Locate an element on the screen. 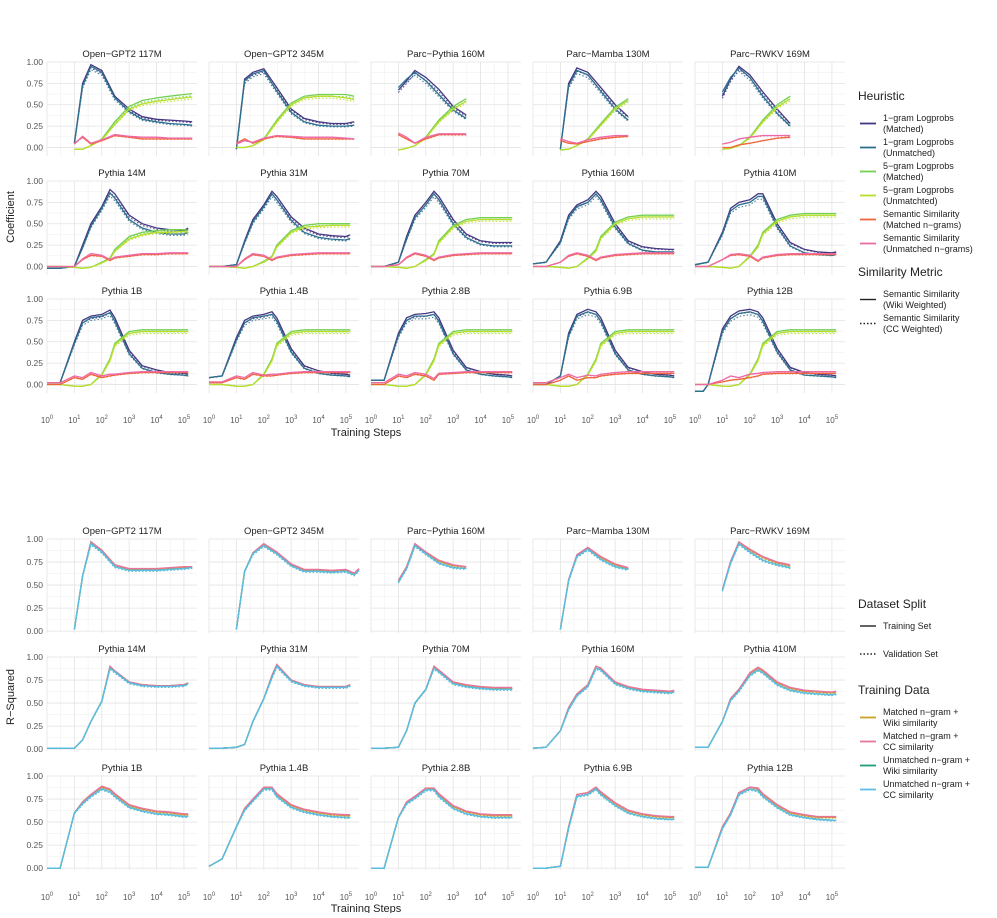 The width and height of the screenshot is (997, 918). legend-label: (Unmatched) is located at coordinates (909, 153).